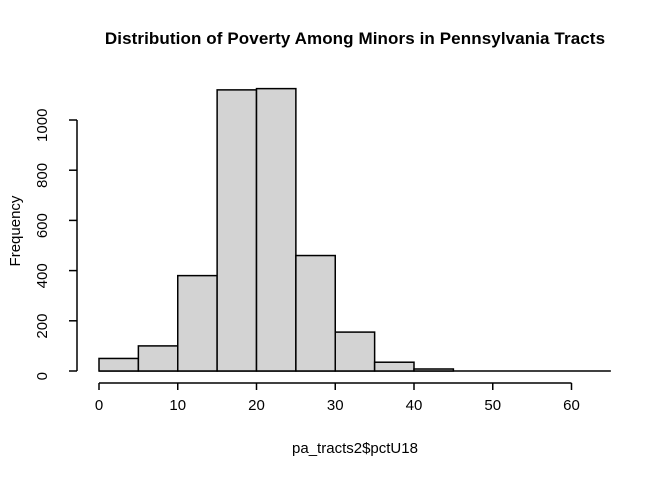 The height and width of the screenshot is (480, 672). Describe the element at coordinates (42, 275) in the screenshot. I see `y-tick-label: 400` at that location.